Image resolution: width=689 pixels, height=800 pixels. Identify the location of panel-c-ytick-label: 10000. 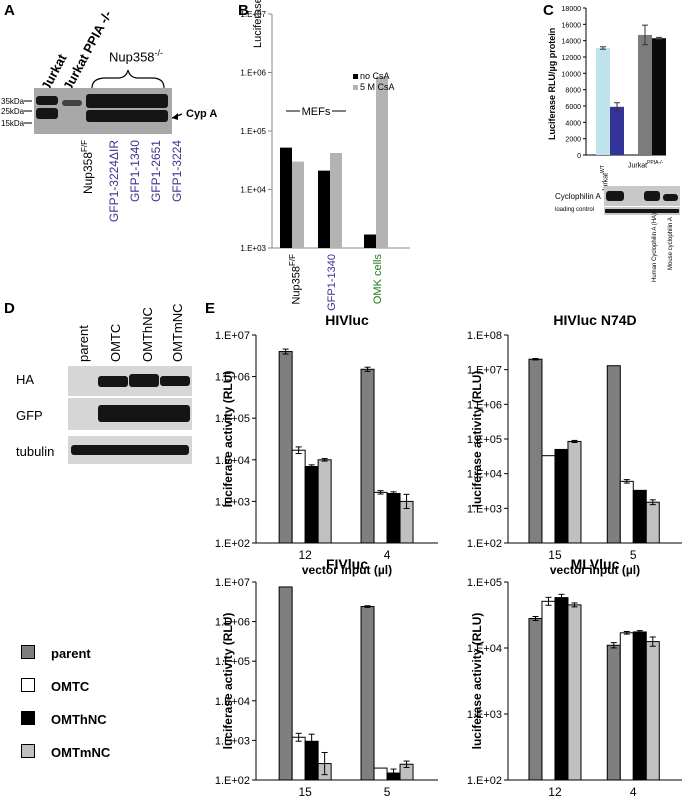
(572, 74).